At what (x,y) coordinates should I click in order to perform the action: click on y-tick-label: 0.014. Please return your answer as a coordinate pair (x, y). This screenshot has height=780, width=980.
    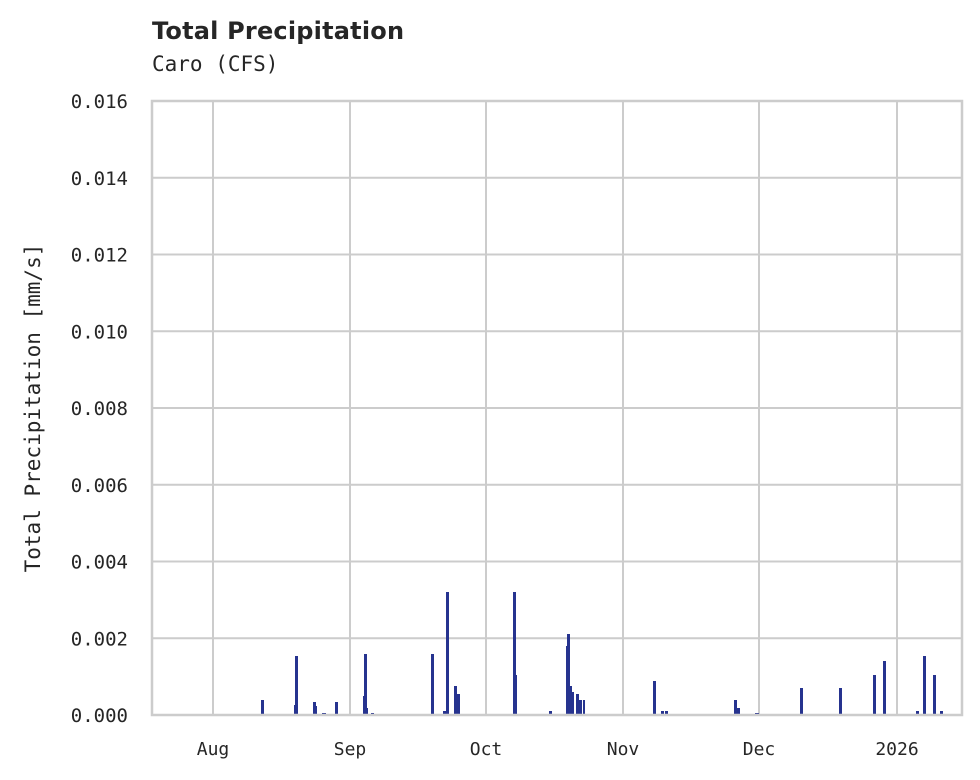
    Looking at the image, I should click on (99, 179).